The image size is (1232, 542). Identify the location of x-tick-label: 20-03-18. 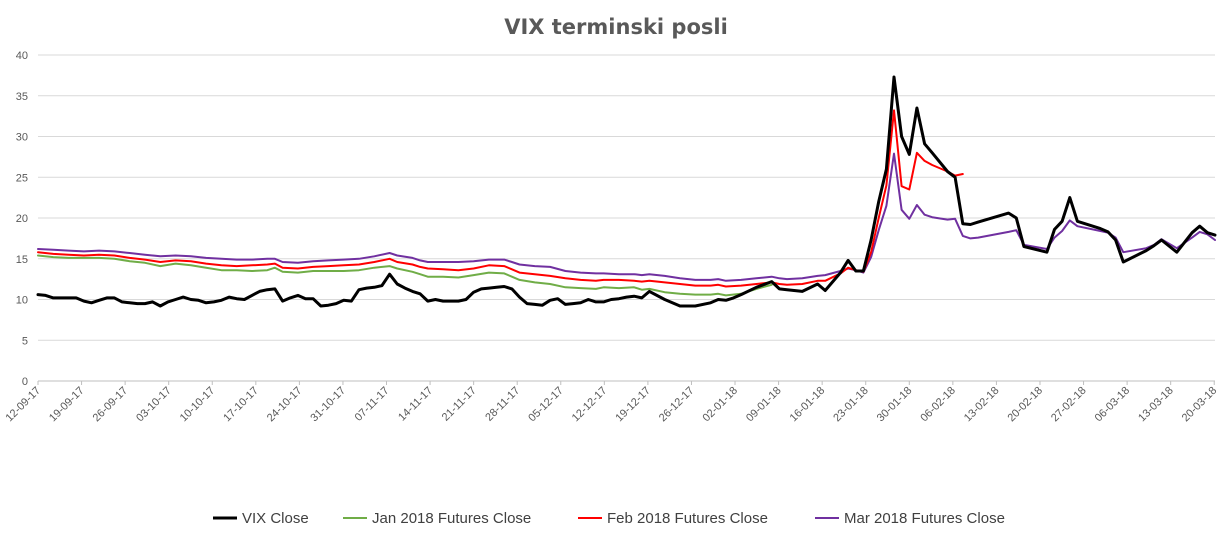
(1200, 405).